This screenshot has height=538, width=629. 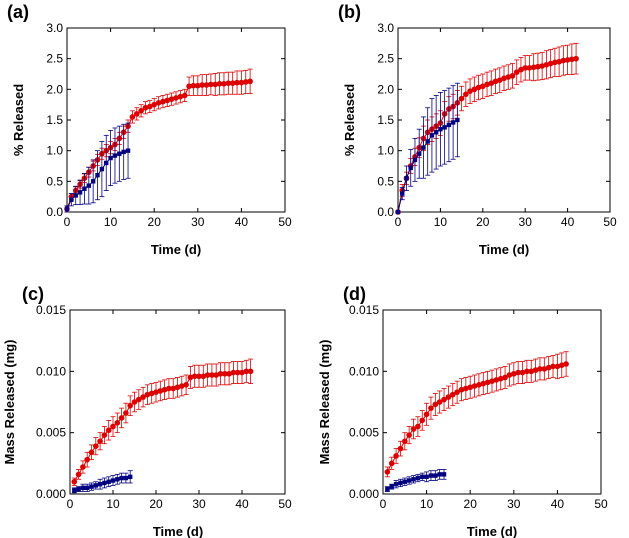 What do you see at coordinates (9, 402) in the screenshot?
I see `panel-c-ylabel: Mass Released (mg)` at bounding box center [9, 402].